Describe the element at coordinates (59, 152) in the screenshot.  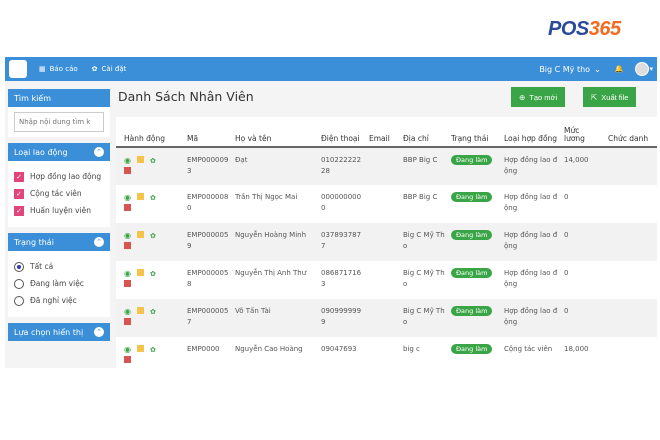
I see `labor-type-header: Loại lao động ⌃` at that location.